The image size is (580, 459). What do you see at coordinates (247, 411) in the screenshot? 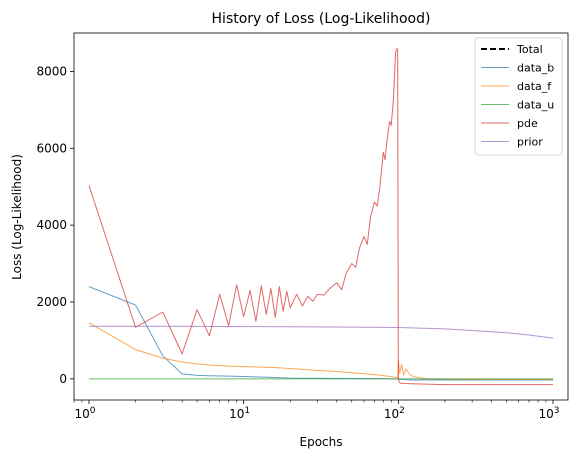
I see `x-tick-label-exponent: 1` at bounding box center [247, 411].